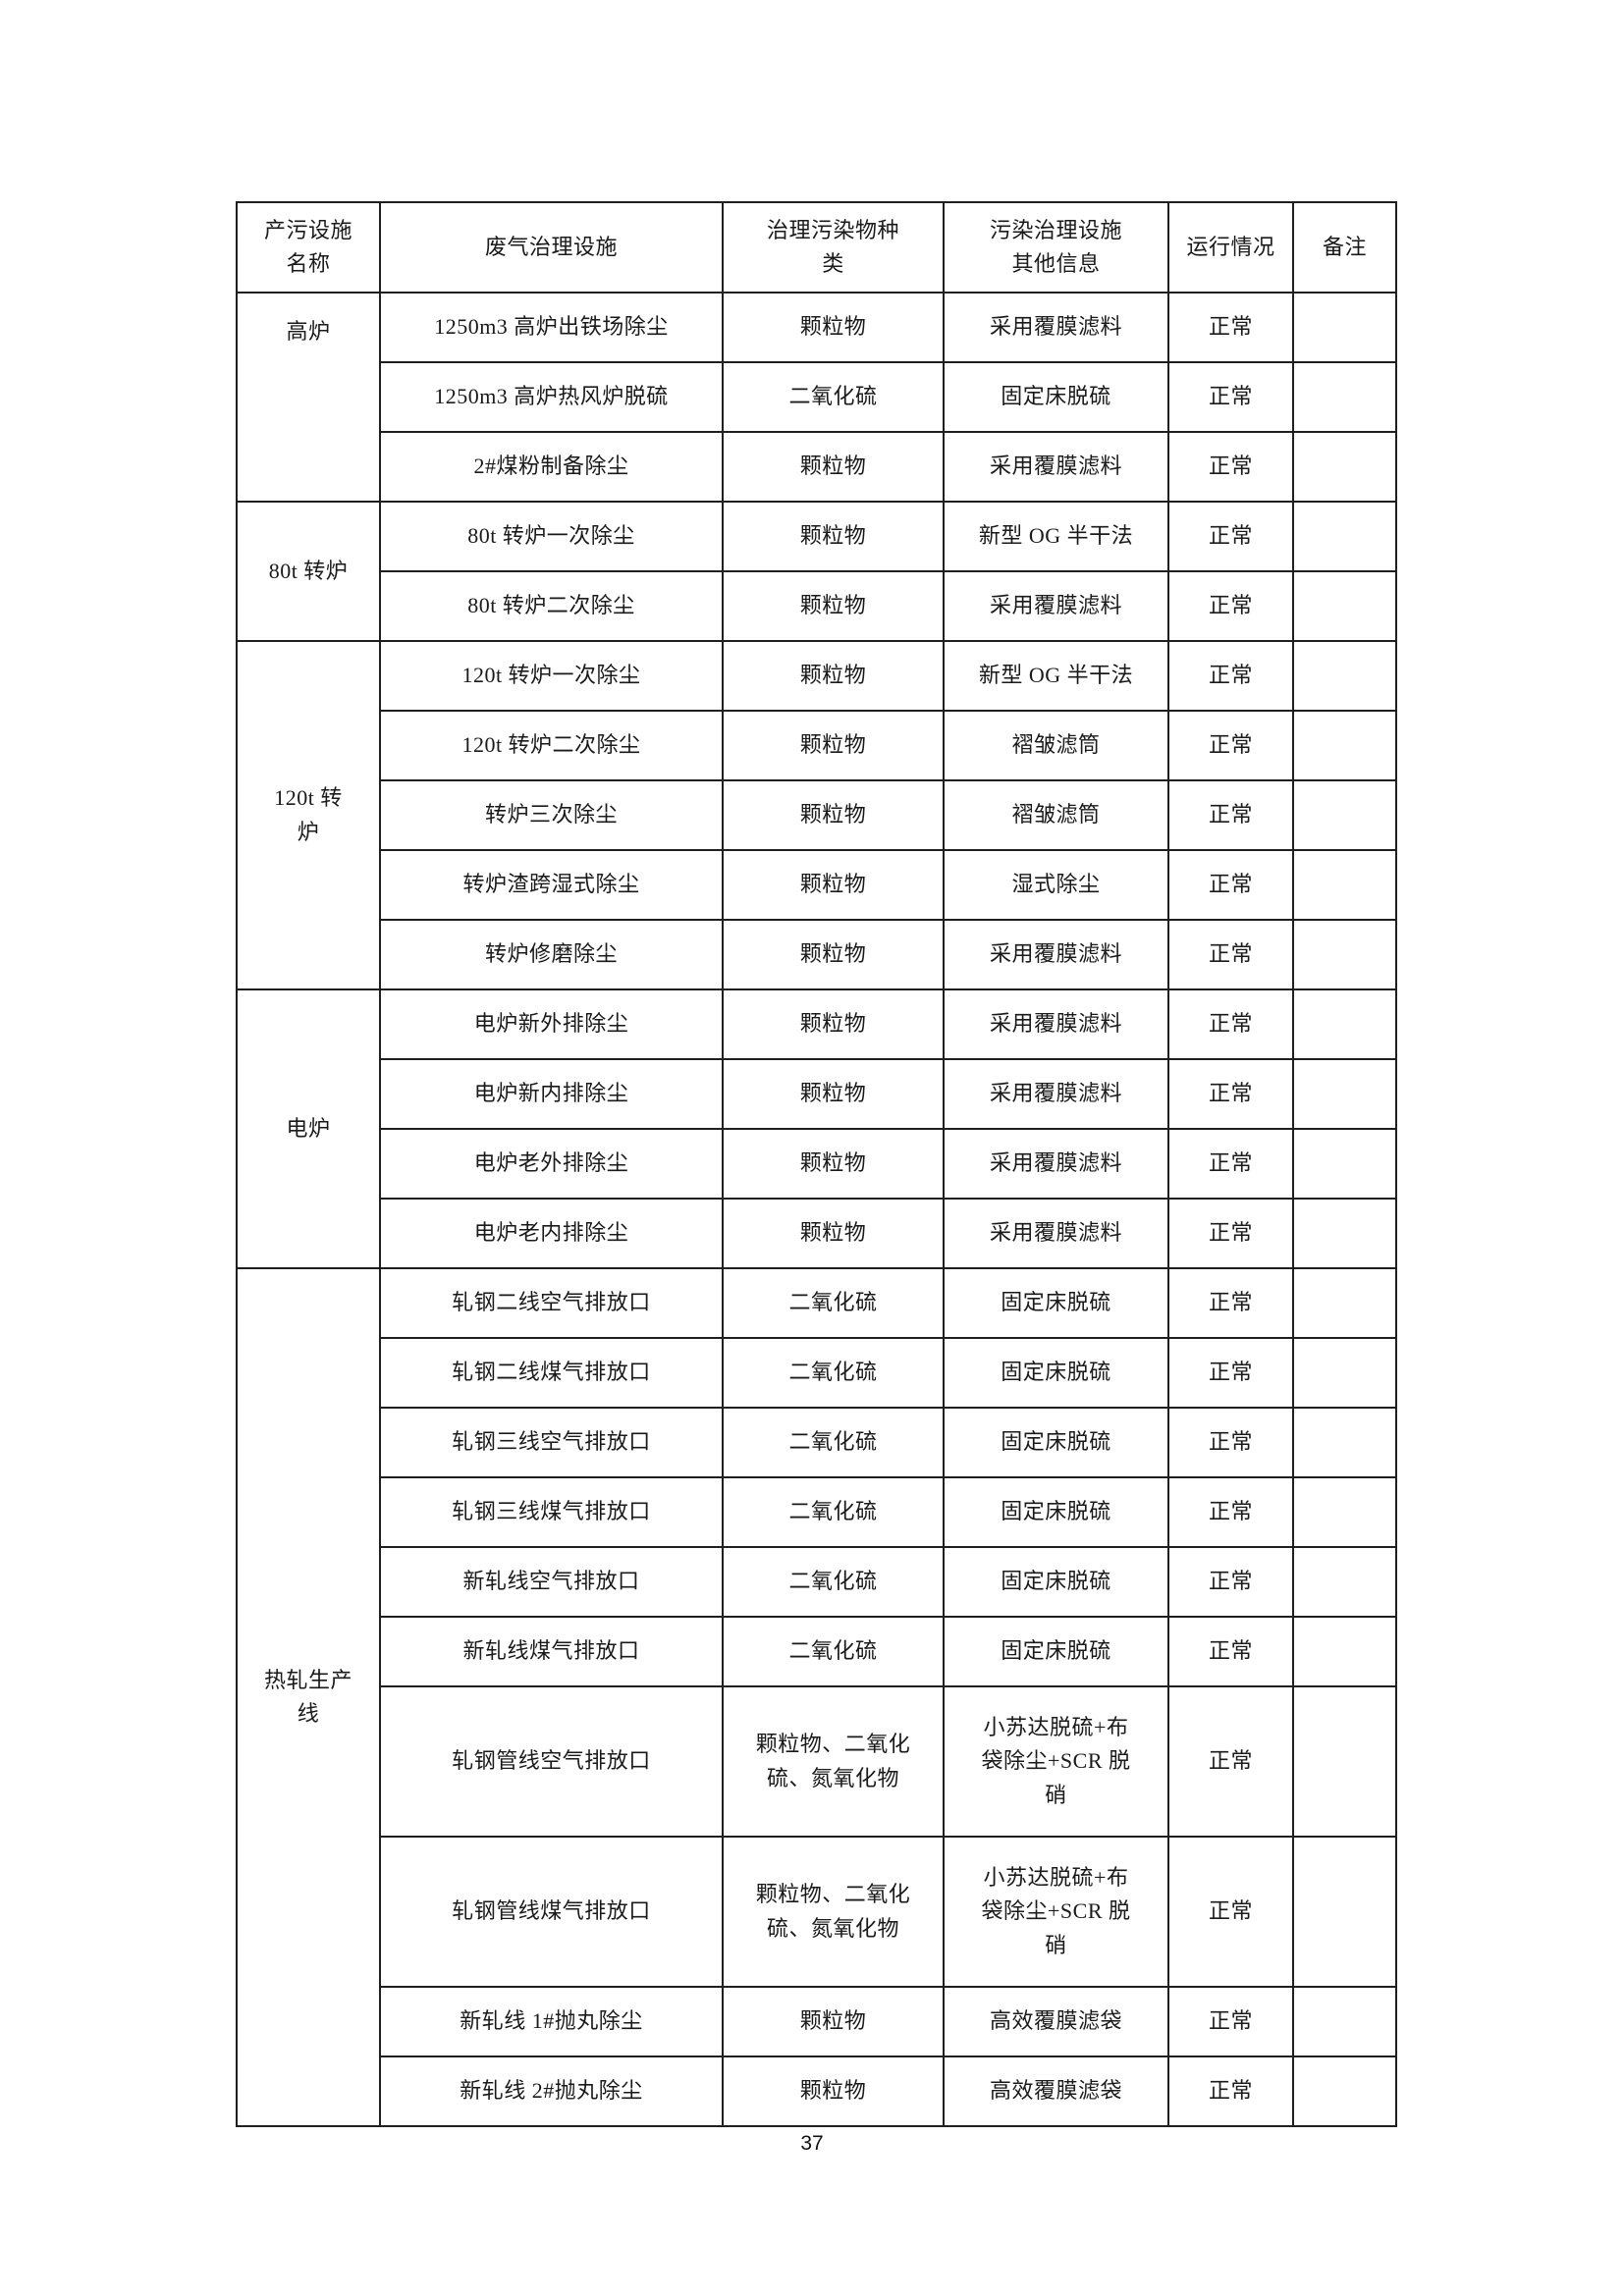 Image resolution: width=1624 pixels, height=2296 pixels. I want to click on treatment-facility-cell: 轧钢管线煤气排放口, so click(551, 1912).